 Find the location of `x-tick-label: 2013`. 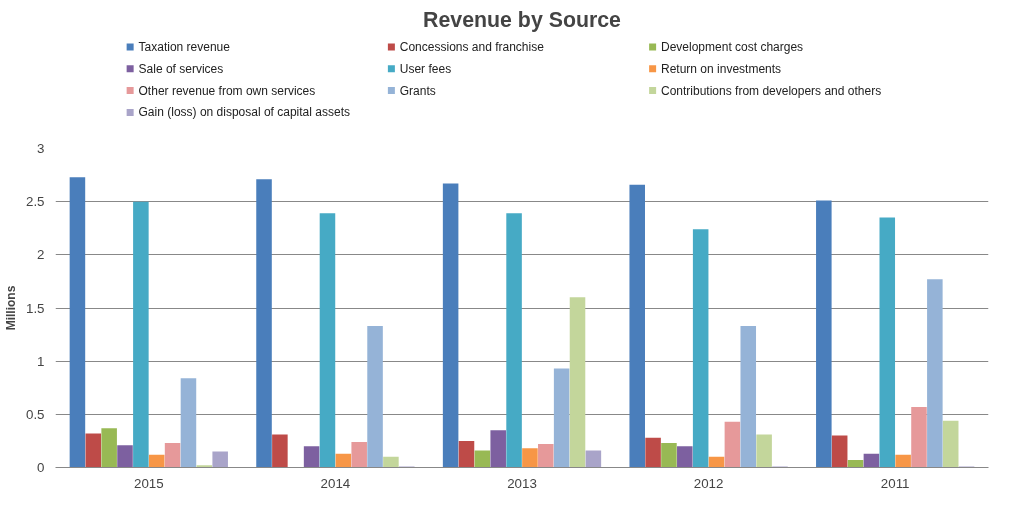

x-tick-label: 2013 is located at coordinates (522, 483).